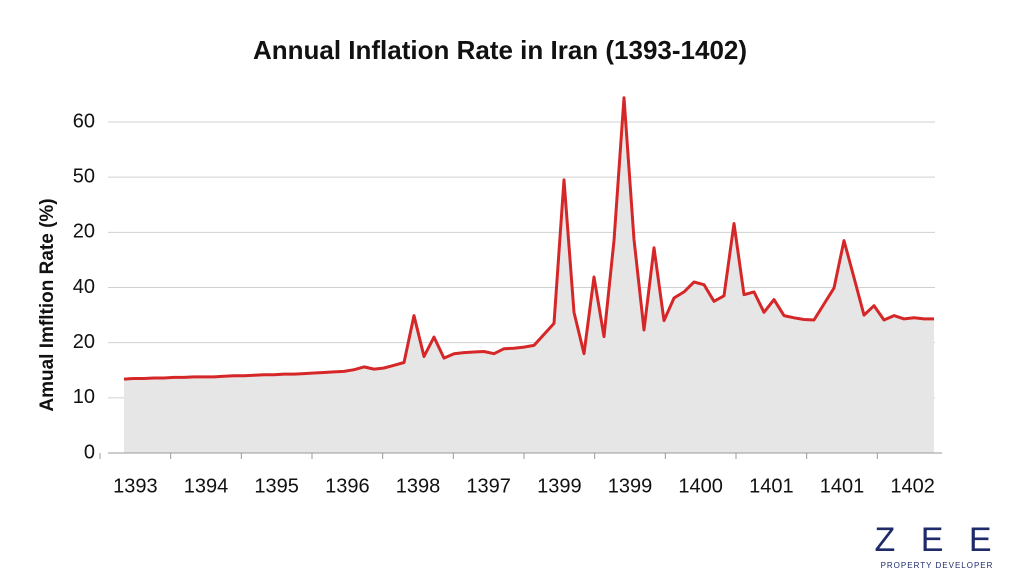 The width and height of the screenshot is (1024, 579). I want to click on y-tick-label: 0, so click(89, 452).